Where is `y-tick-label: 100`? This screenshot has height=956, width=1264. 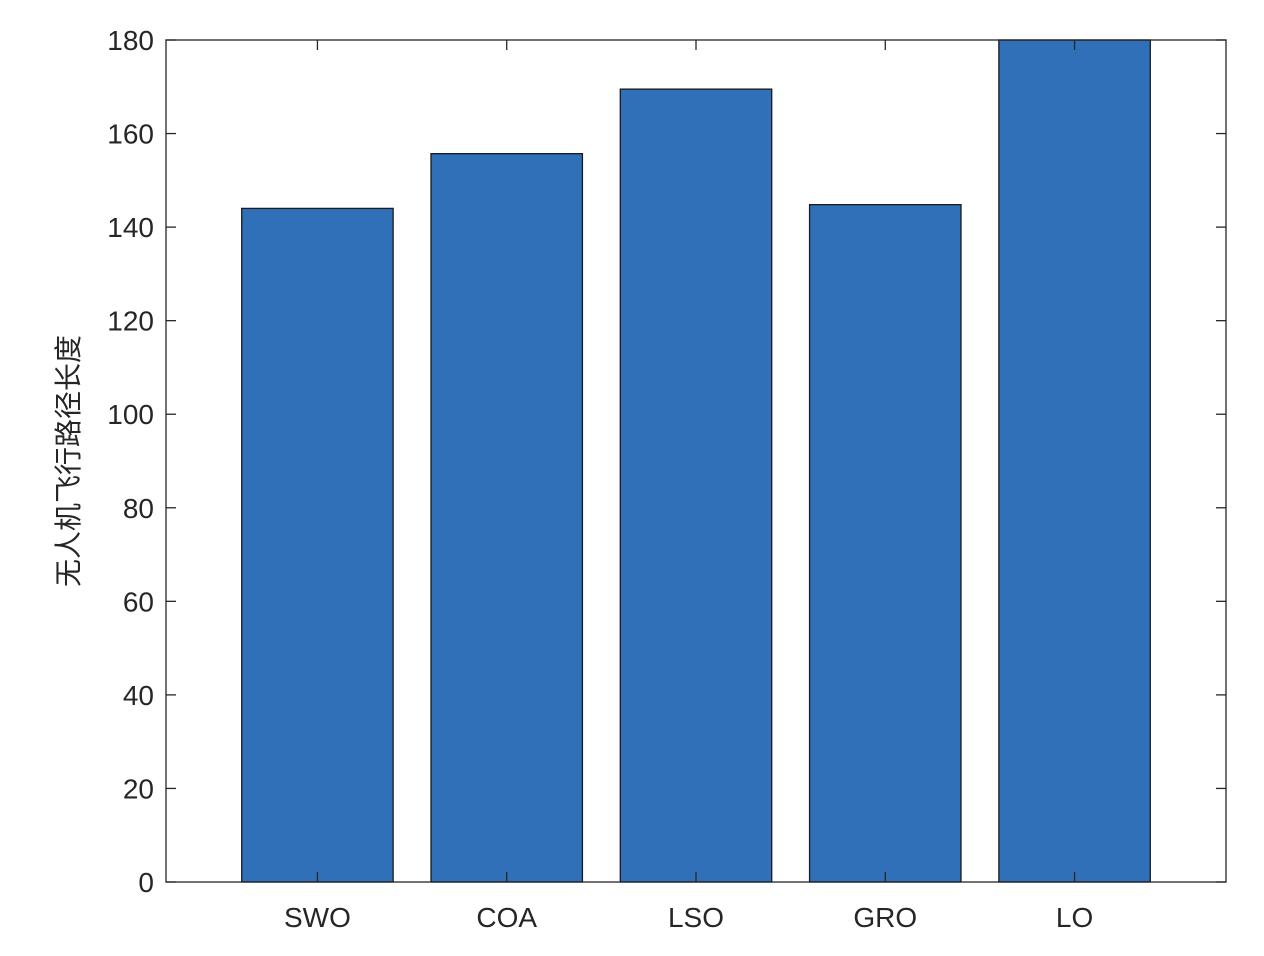 y-tick-label: 100 is located at coordinates (130, 414).